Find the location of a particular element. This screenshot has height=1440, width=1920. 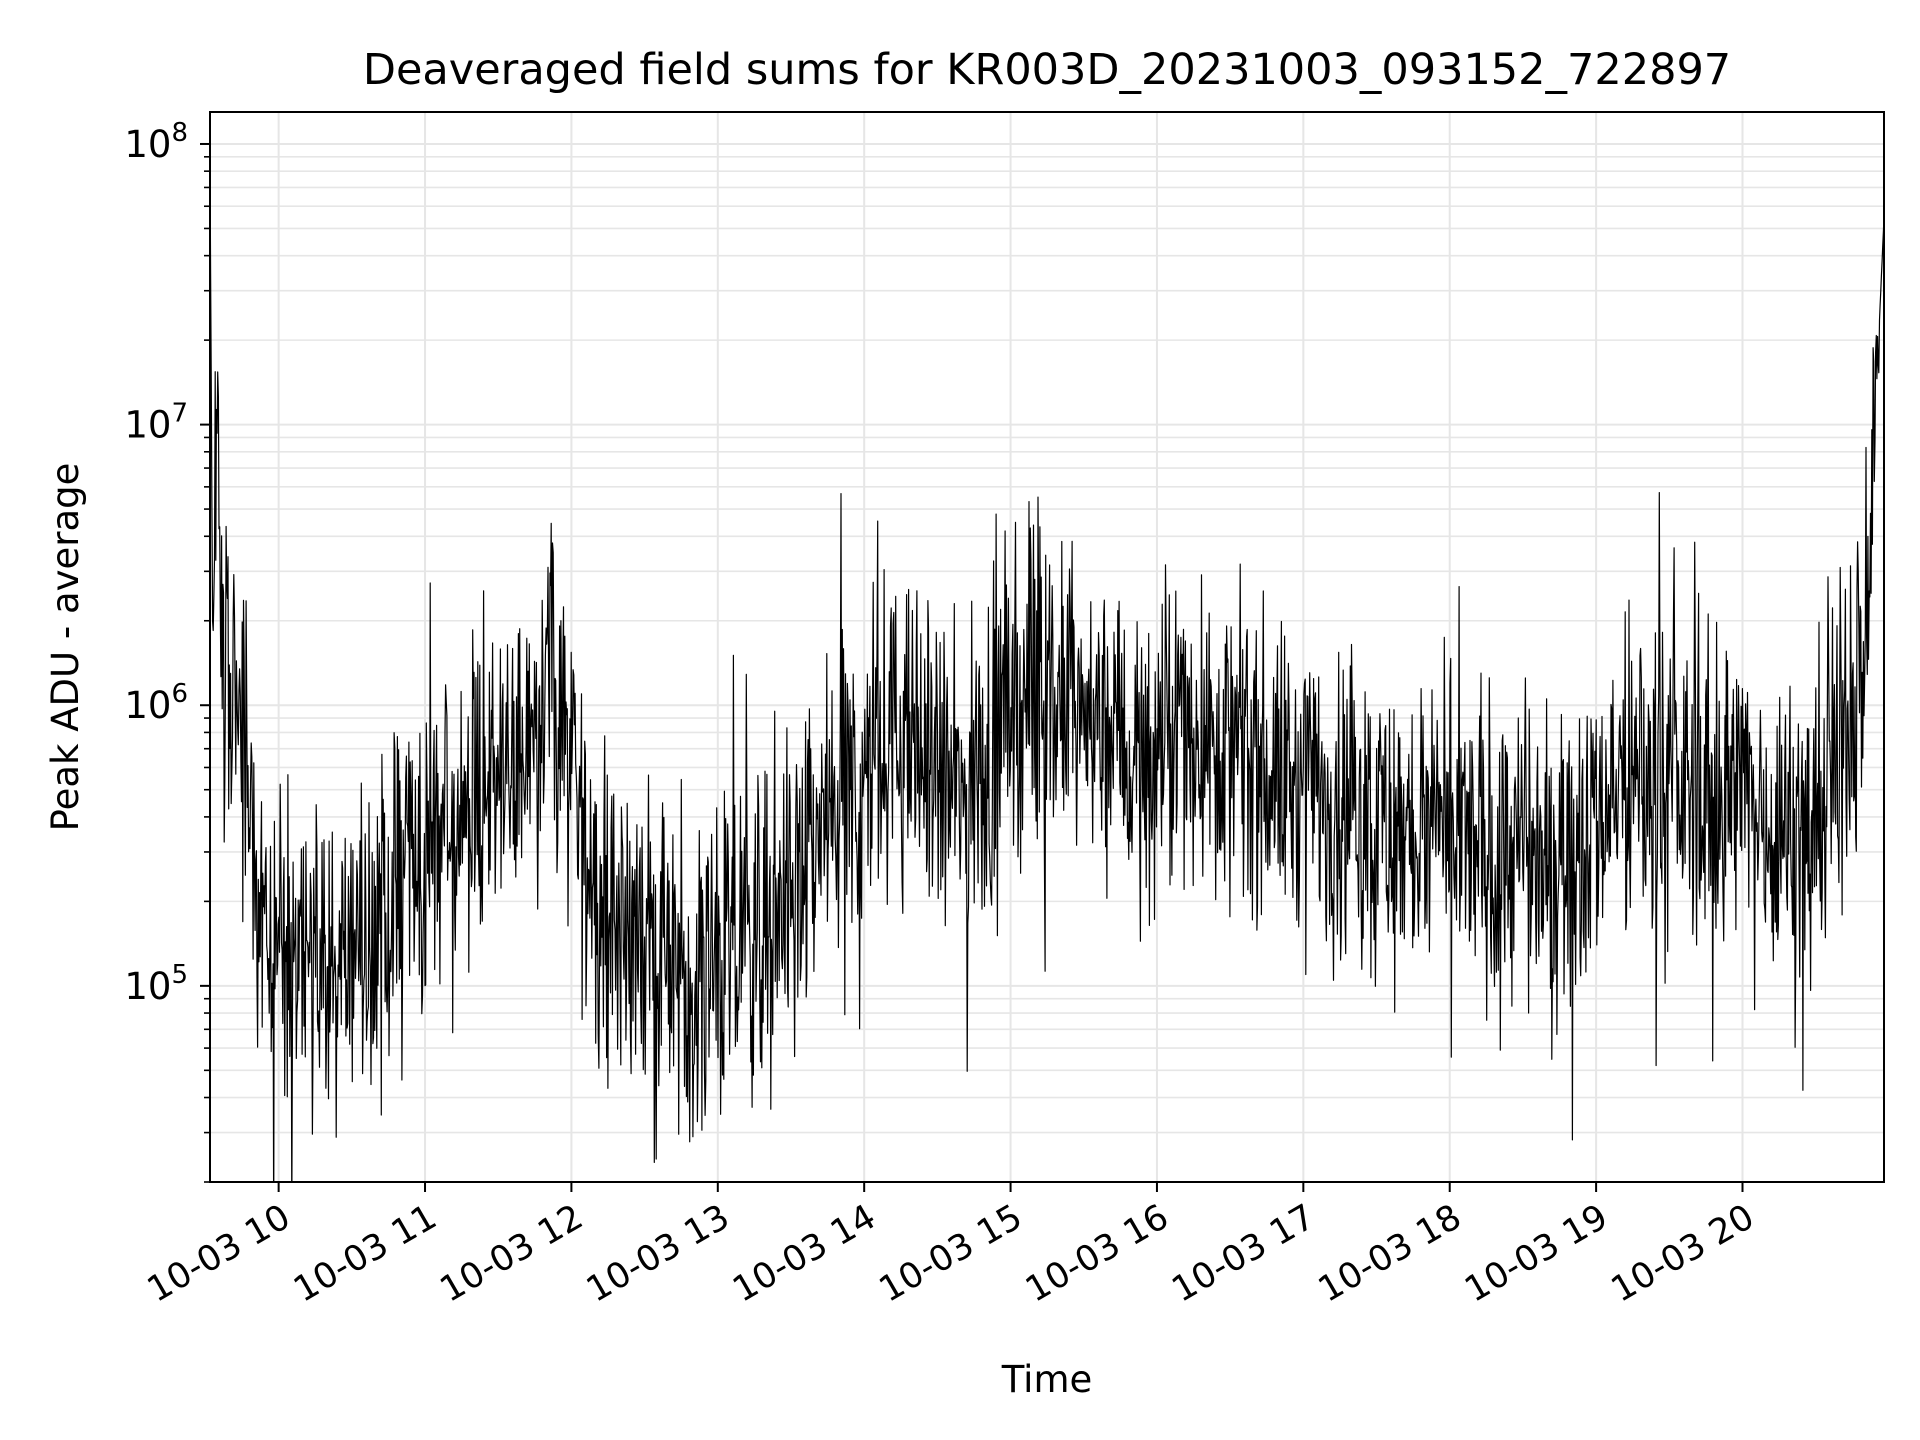

x-axis-label: Time is located at coordinates (1047, 1379).